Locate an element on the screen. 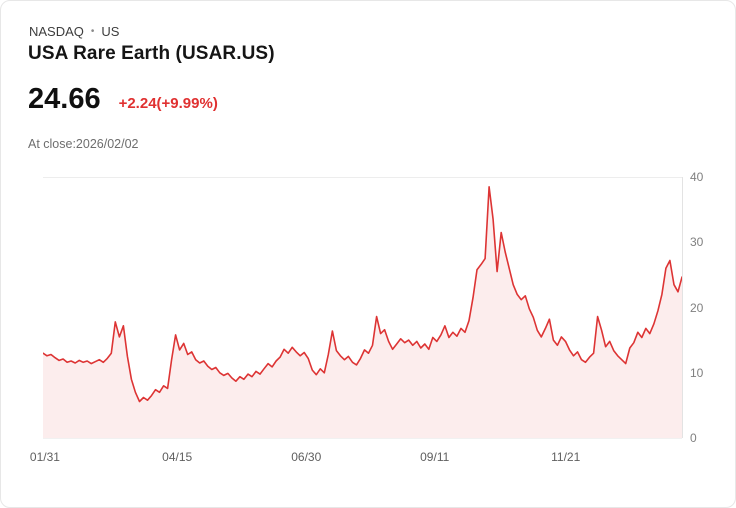 Image resolution: width=736 pixels, height=508 pixels. close-date-label: At close:2026/02/02 is located at coordinates (83, 144).